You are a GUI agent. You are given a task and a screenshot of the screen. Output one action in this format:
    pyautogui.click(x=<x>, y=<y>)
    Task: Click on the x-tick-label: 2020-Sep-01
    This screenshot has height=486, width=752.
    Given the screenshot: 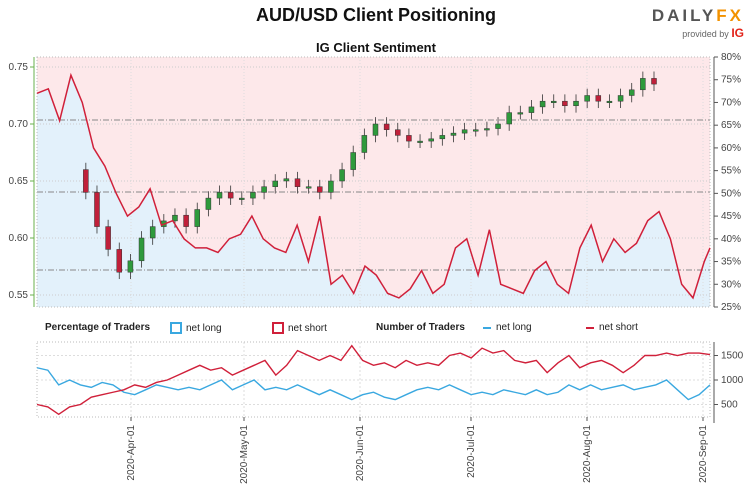 What is the action you would take?
    pyautogui.click(x=703, y=454)
    